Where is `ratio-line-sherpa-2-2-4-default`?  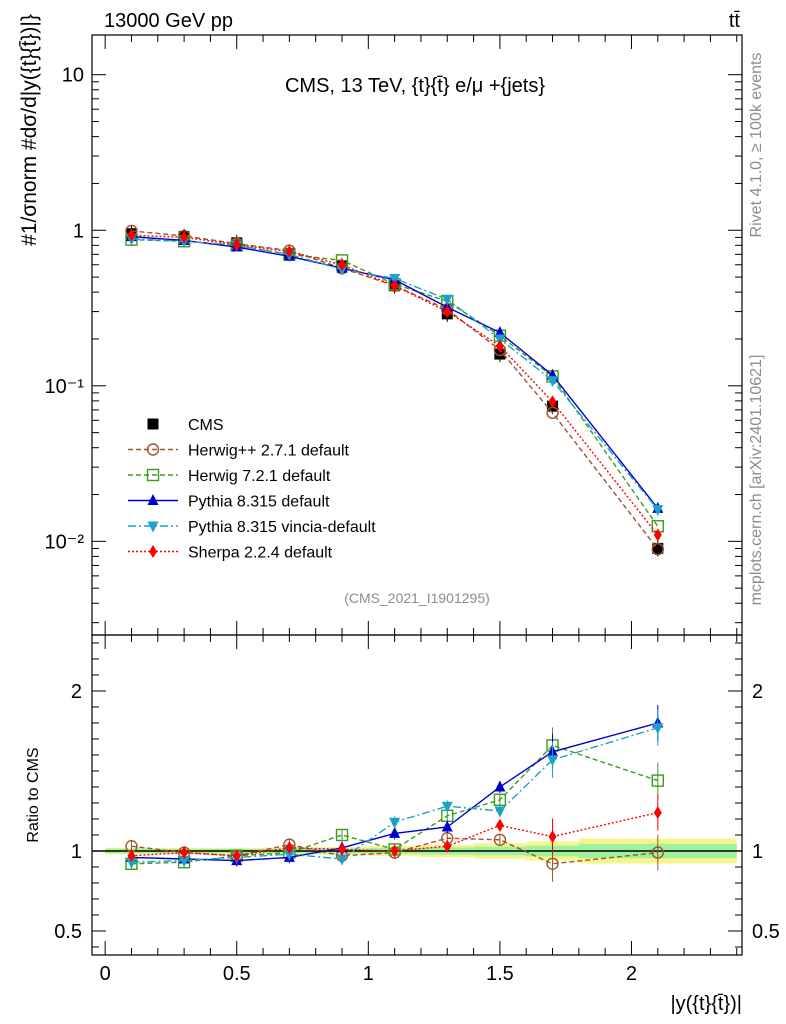
ratio-line-sherpa-2-2-4-default is located at coordinates (394, 834).